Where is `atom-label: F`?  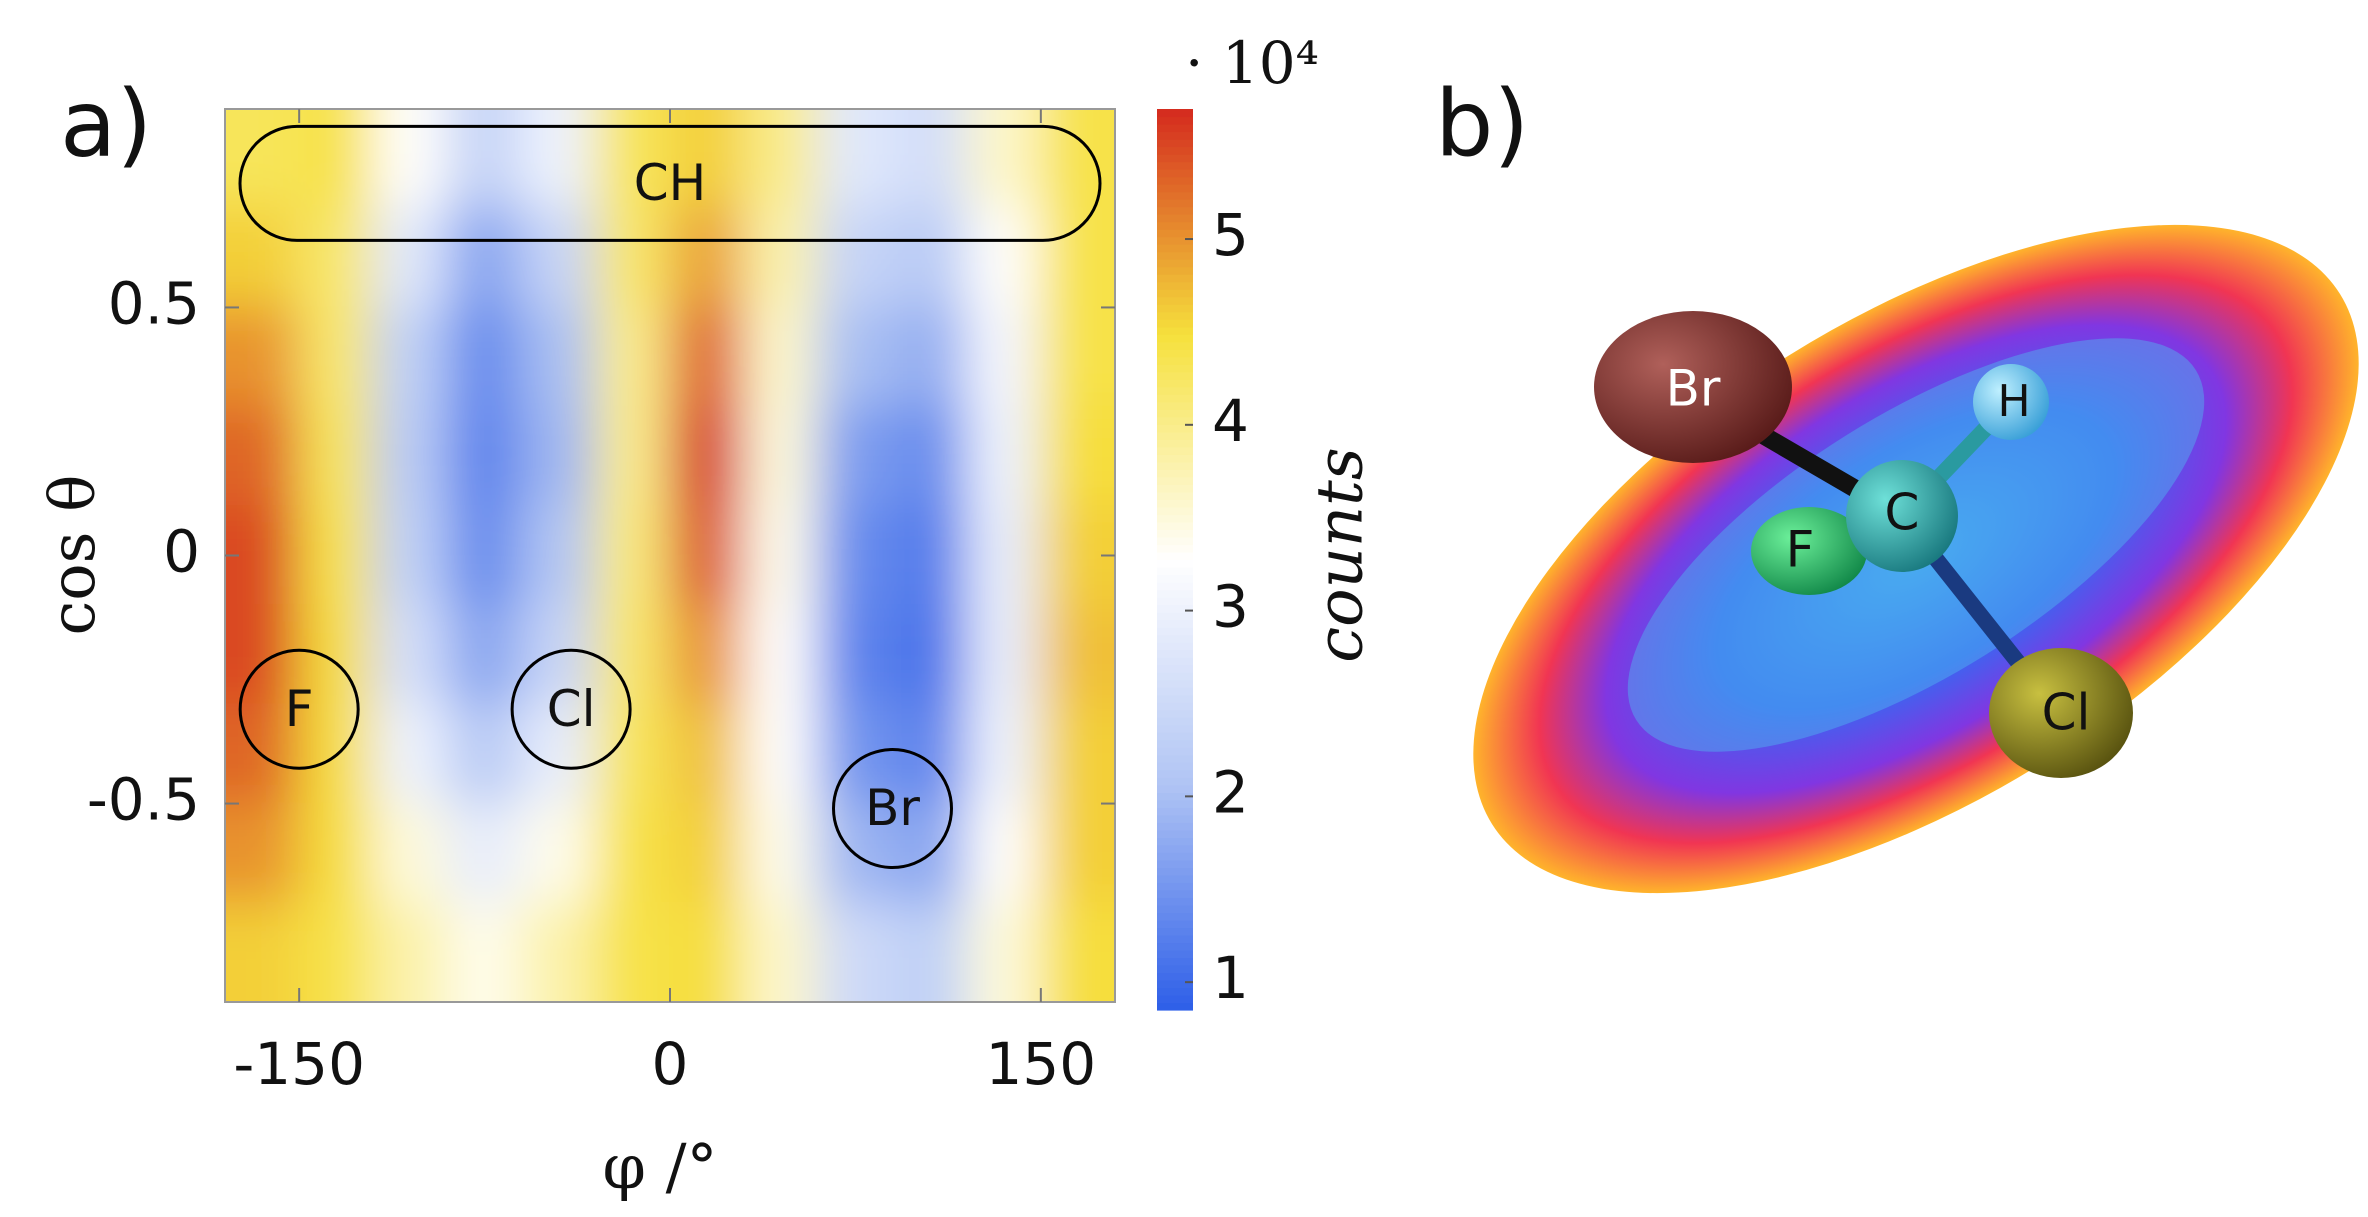
atom-label: F is located at coordinates (1800, 550).